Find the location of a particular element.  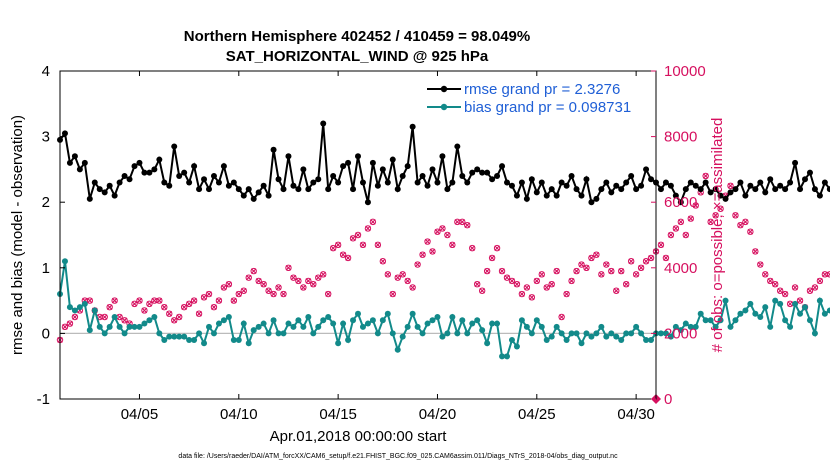

y-axis-right-label: # of obs: o=possible; ×=assimilated is located at coordinates (717, 235).